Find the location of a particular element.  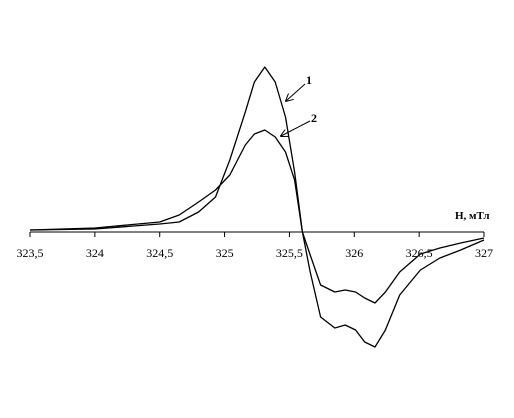

x-tick-label: 323,5 is located at coordinates (30, 253).